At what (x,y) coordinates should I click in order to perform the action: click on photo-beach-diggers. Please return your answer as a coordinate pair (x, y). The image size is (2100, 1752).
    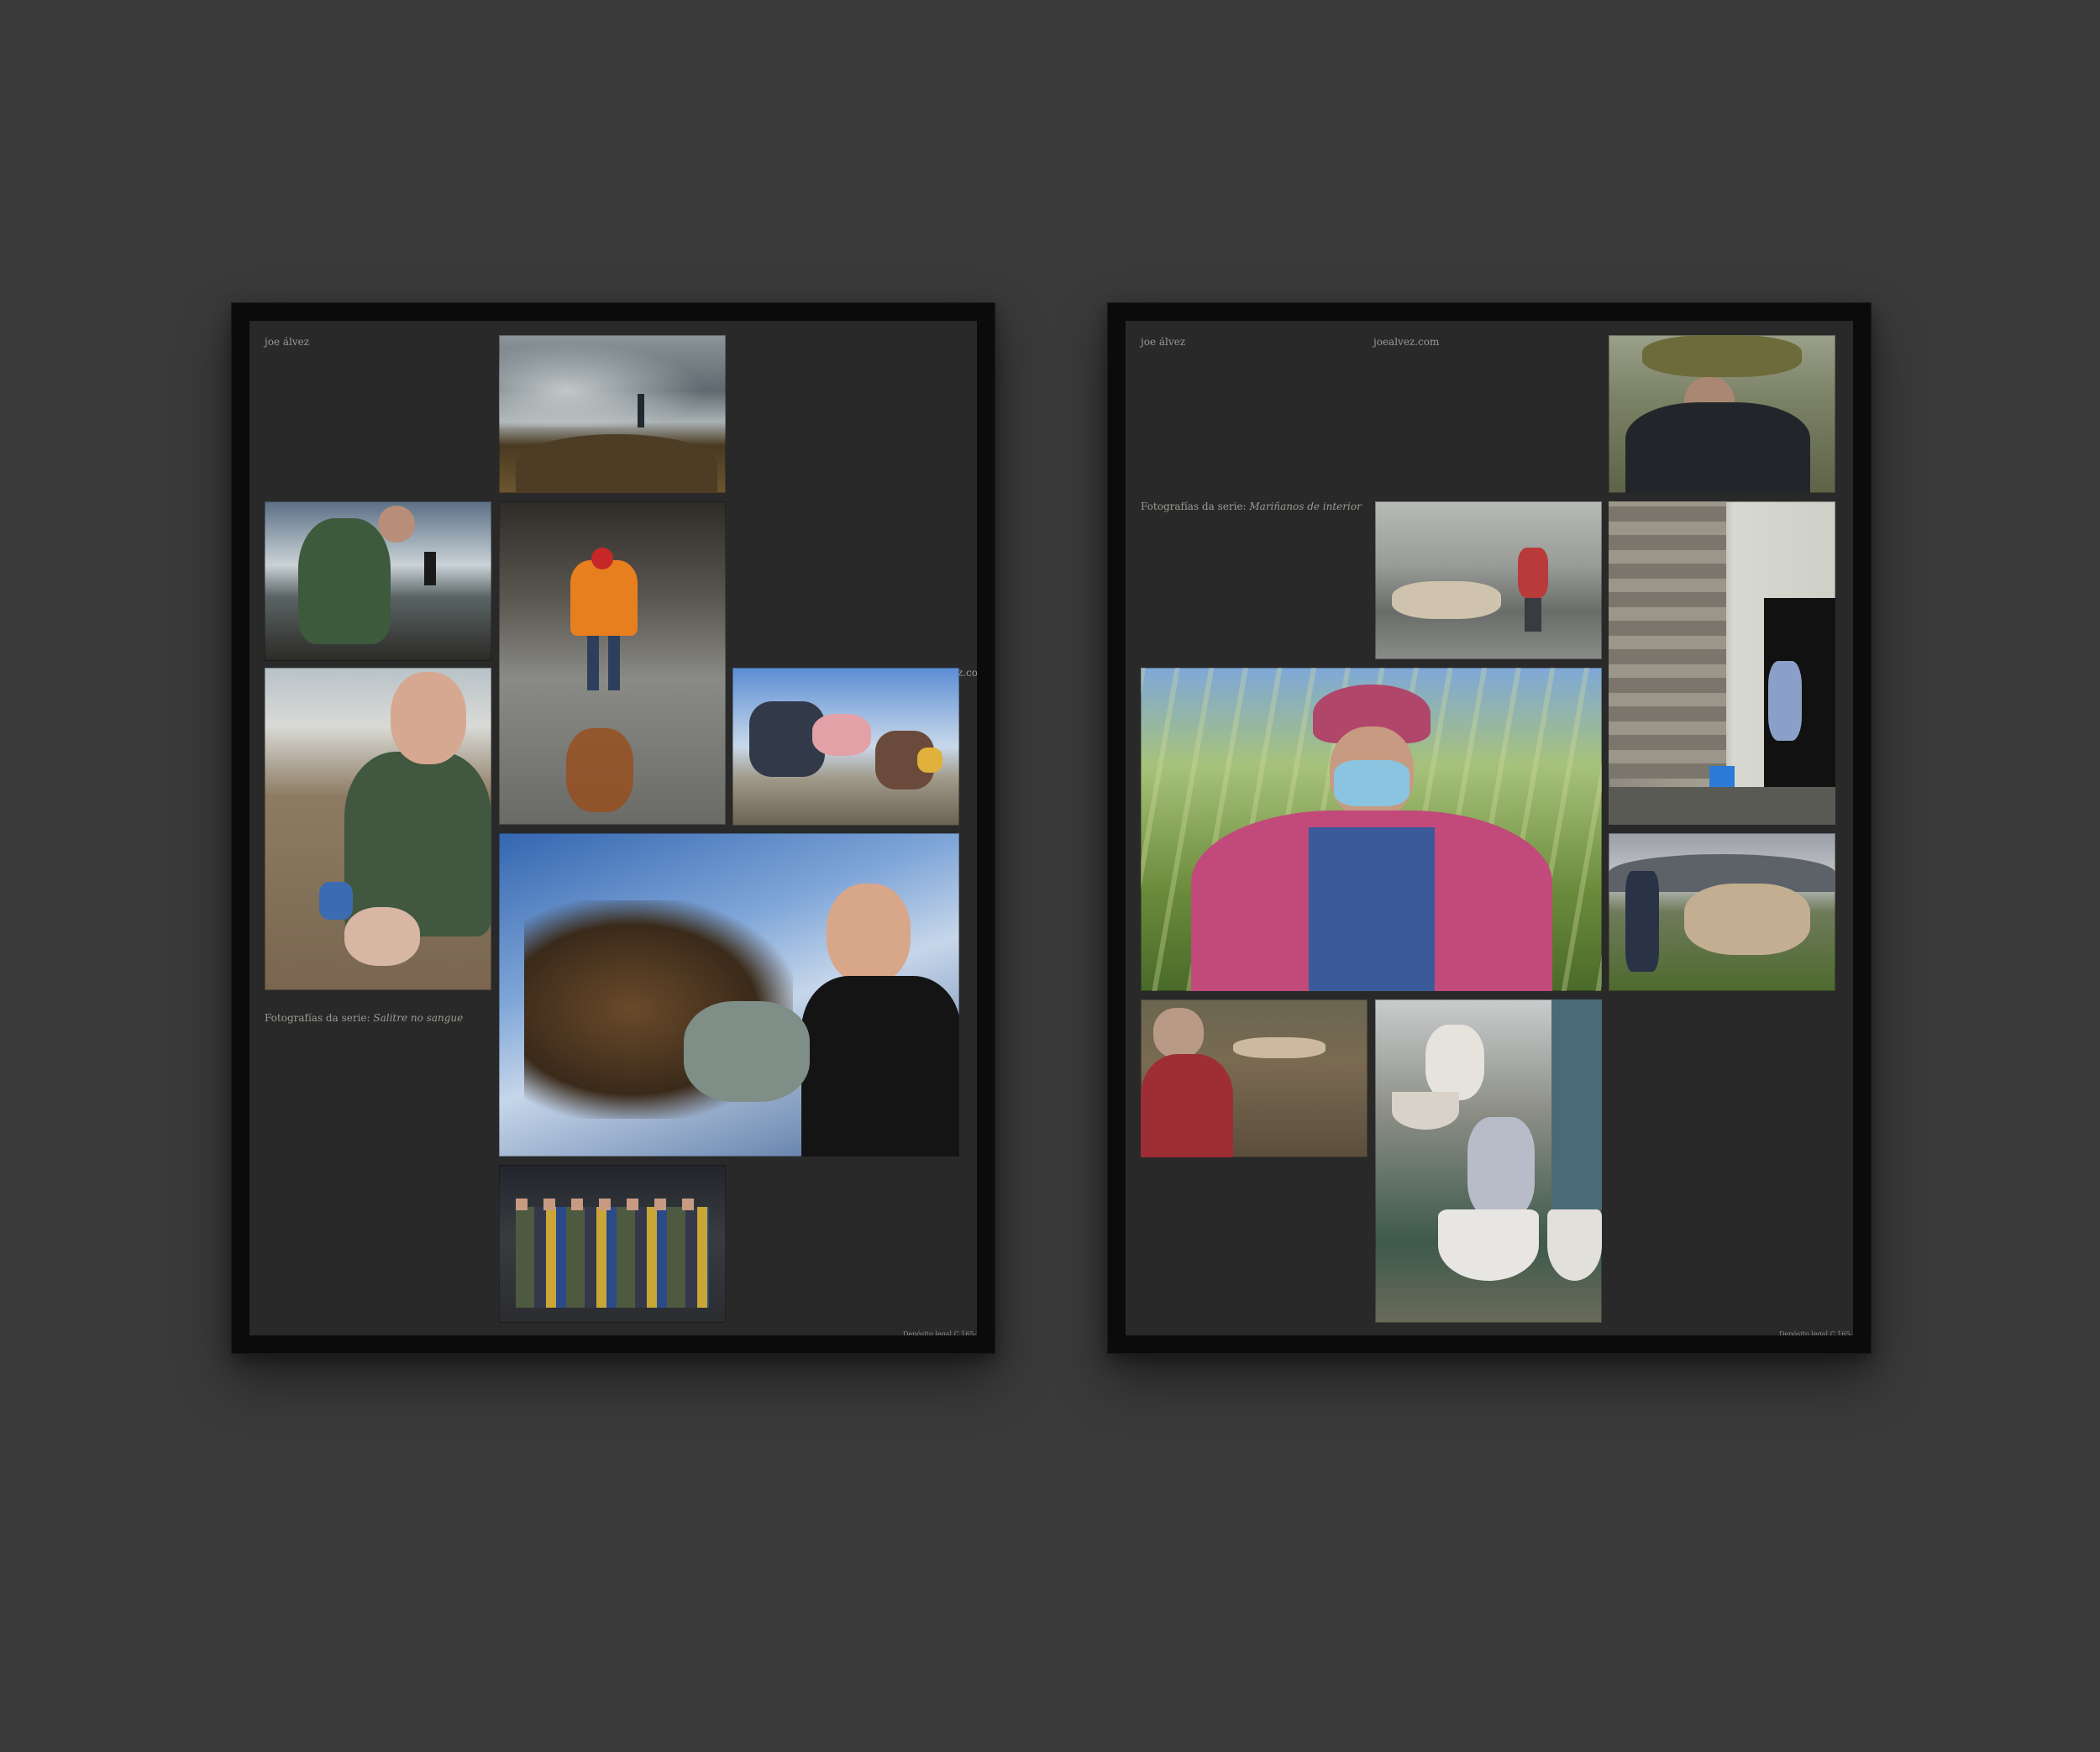
    Looking at the image, I should click on (845, 747).